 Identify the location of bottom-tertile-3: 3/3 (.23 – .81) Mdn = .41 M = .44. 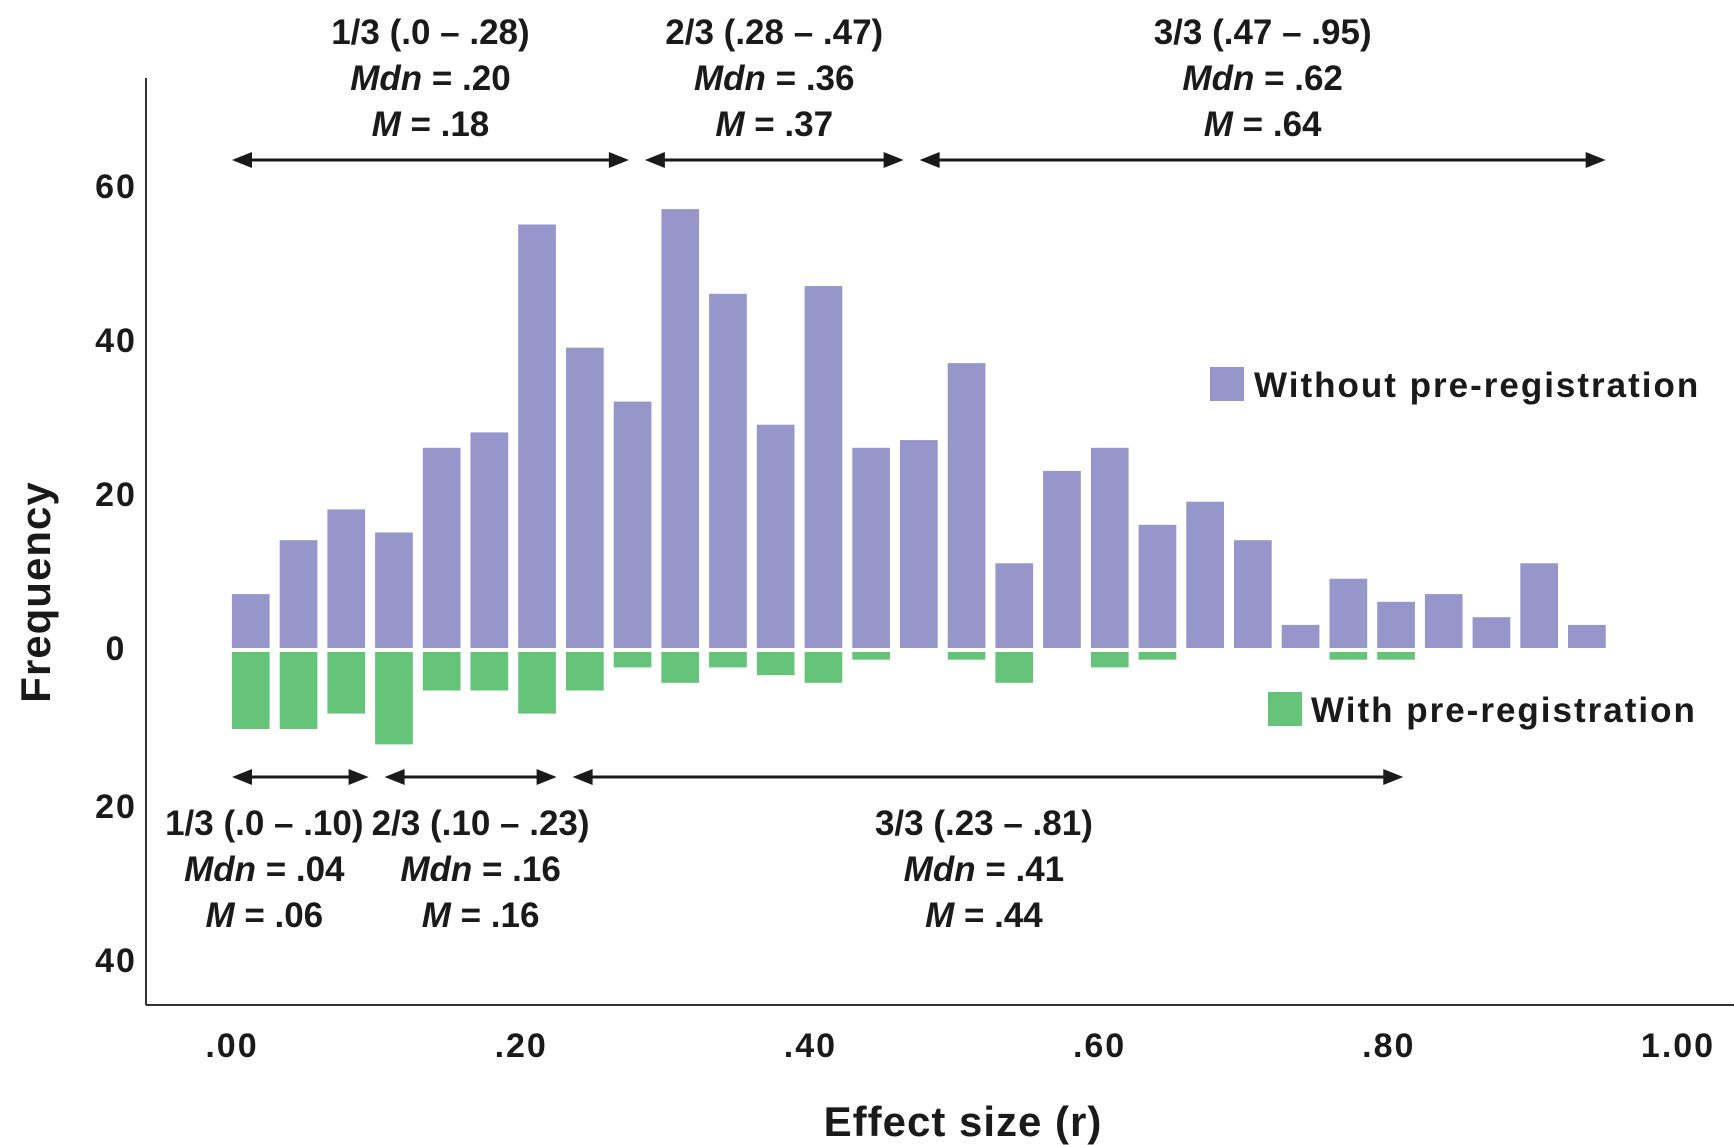
(984, 869).